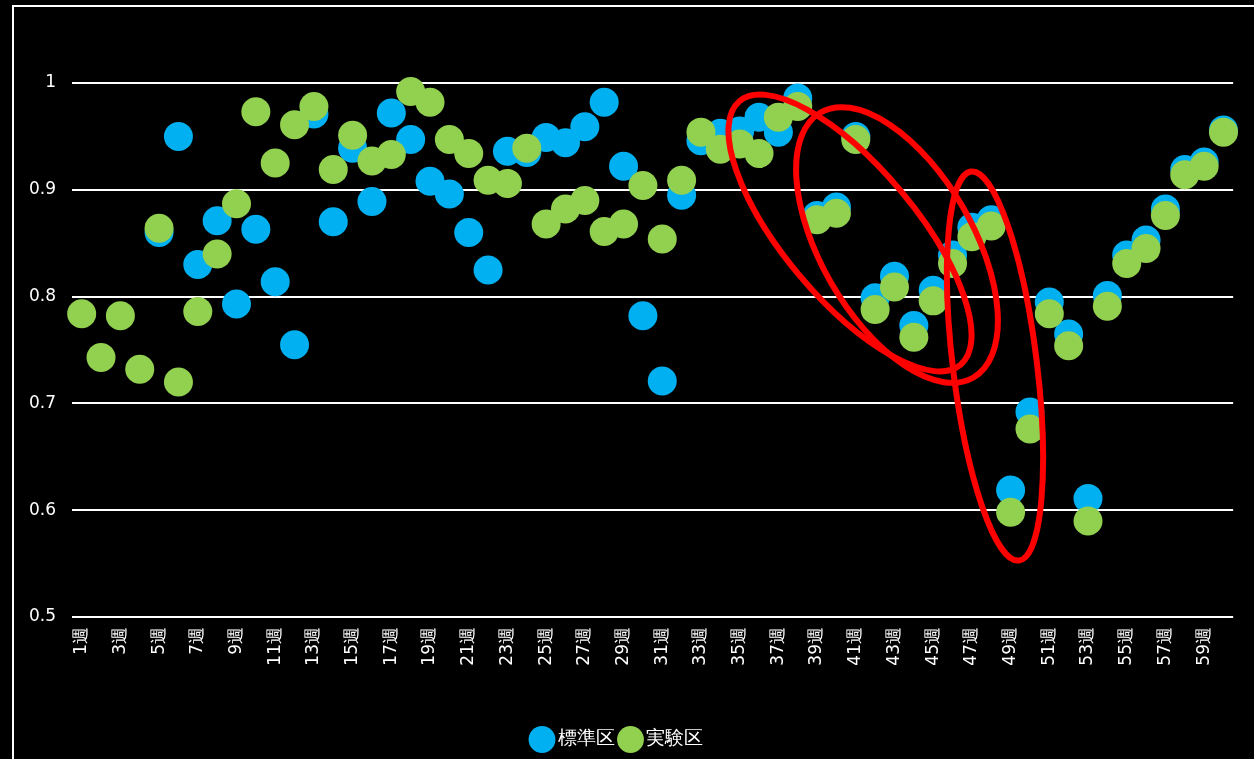 The width and height of the screenshot is (1254, 759). What do you see at coordinates (467, 646) in the screenshot?
I see `x-tick-label: 21週` at bounding box center [467, 646].